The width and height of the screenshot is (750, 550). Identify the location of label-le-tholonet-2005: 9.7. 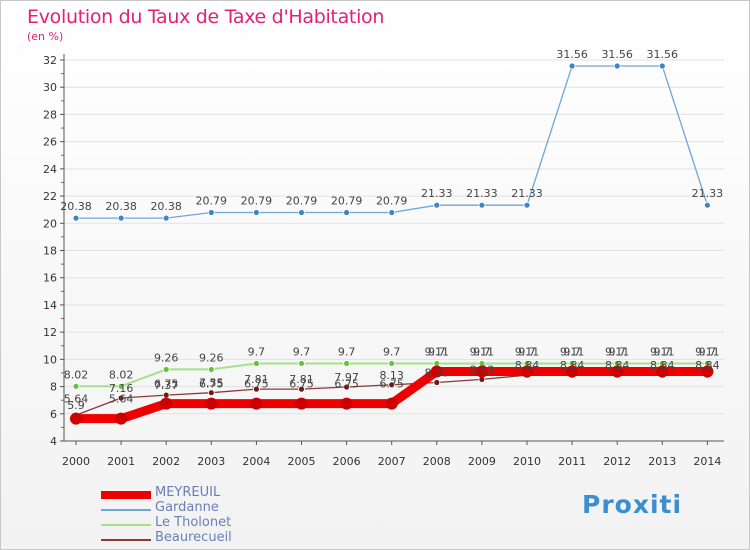
(302, 351).